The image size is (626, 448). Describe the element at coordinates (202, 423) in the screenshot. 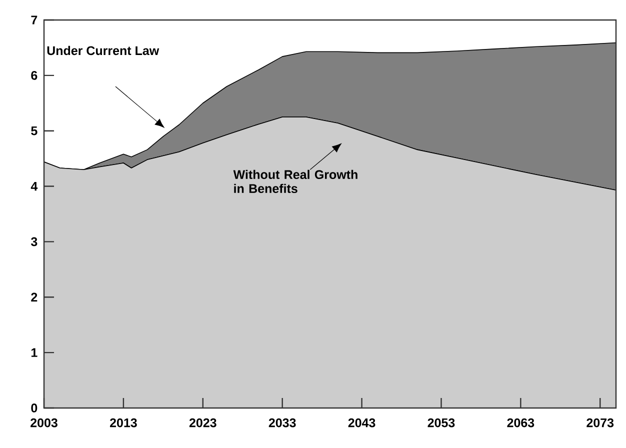

I see `x-tick-label: 2023` at that location.